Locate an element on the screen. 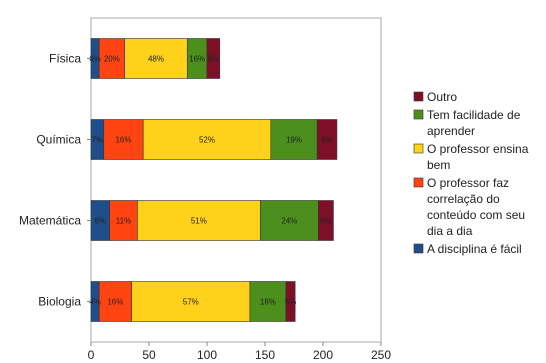 Image resolution: width=546 pixels, height=363 pixels. legend-line: bem is located at coordinates (438, 165).